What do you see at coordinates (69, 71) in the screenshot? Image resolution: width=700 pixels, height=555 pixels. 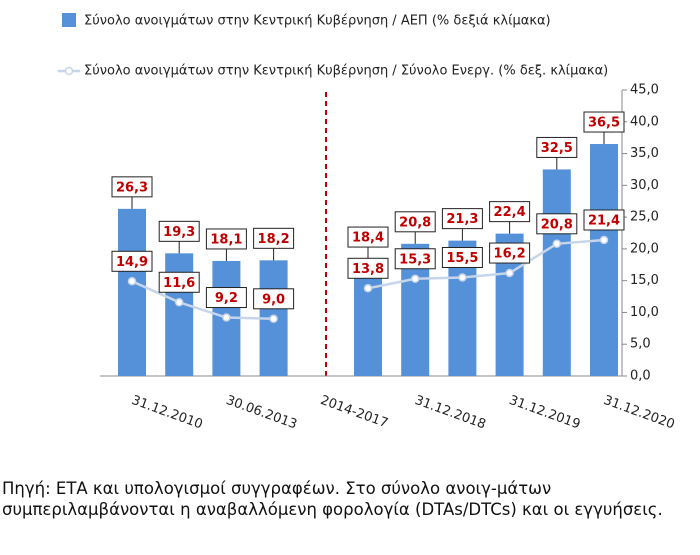 I see `legend-marker` at bounding box center [69, 71].